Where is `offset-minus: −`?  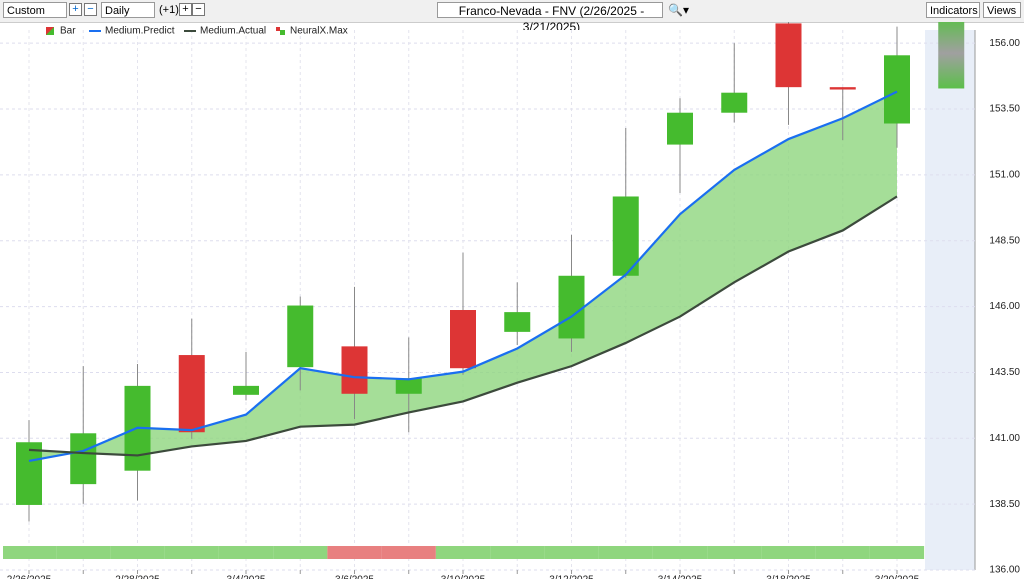 offset-minus: − is located at coordinates (198, 9).